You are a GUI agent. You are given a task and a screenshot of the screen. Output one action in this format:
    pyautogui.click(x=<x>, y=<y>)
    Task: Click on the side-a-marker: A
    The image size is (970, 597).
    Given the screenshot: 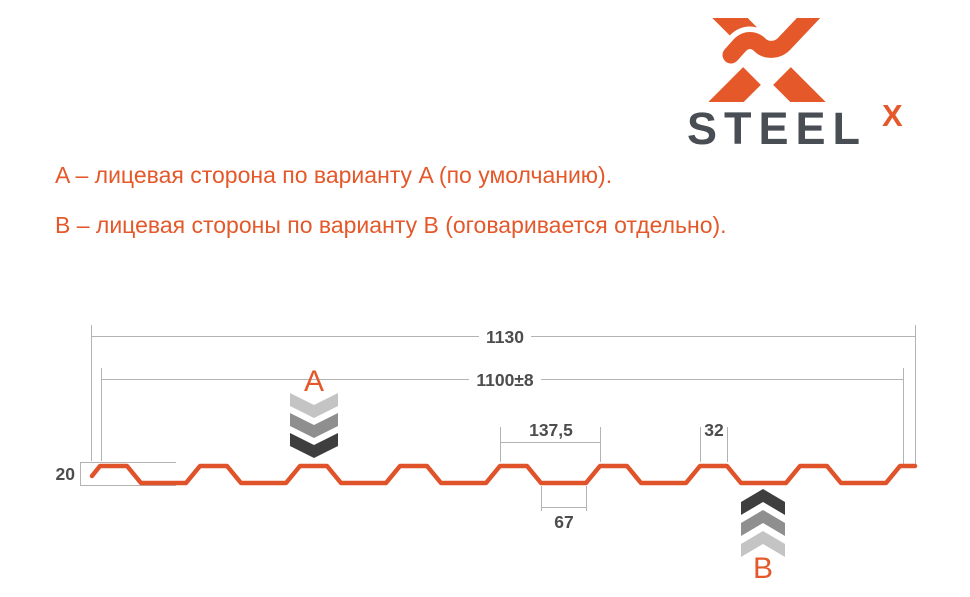 What is the action you would take?
    pyautogui.click(x=314, y=411)
    